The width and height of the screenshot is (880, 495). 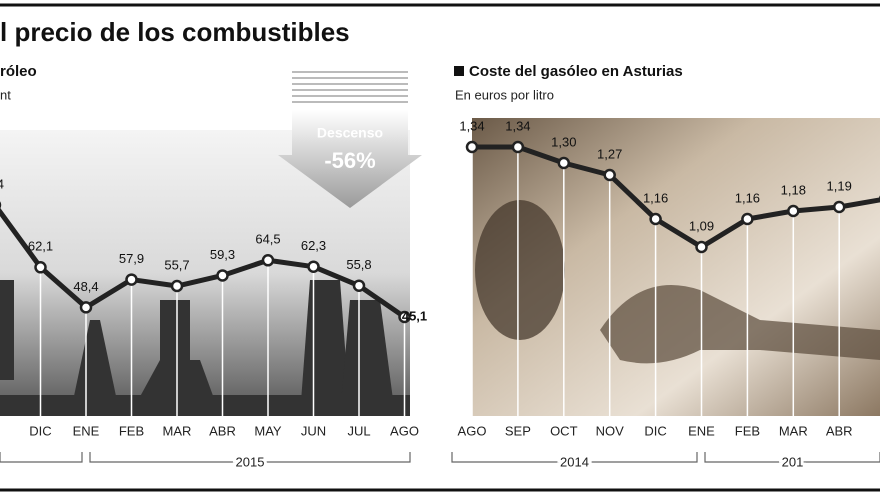 What do you see at coordinates (793, 189) in the screenshot?
I see `data-label: 1,18` at bounding box center [793, 189].